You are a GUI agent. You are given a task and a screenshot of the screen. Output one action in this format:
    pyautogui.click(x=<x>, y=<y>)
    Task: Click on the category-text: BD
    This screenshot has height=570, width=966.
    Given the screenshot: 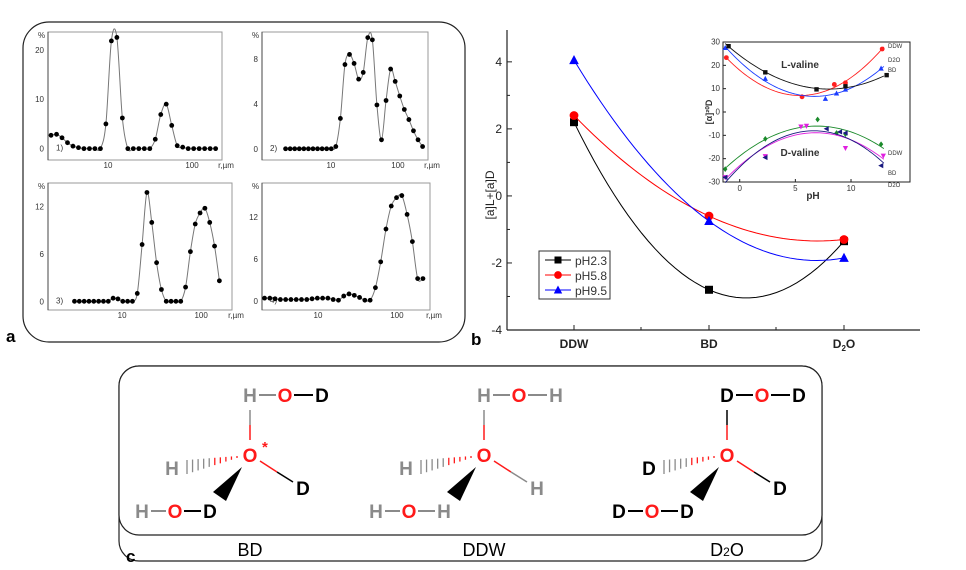 What is the action you would take?
    pyautogui.click(x=709, y=344)
    